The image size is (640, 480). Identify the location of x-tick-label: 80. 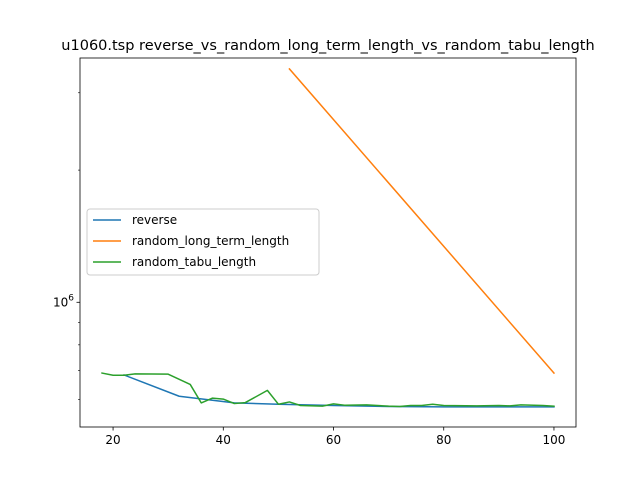
(443, 440).